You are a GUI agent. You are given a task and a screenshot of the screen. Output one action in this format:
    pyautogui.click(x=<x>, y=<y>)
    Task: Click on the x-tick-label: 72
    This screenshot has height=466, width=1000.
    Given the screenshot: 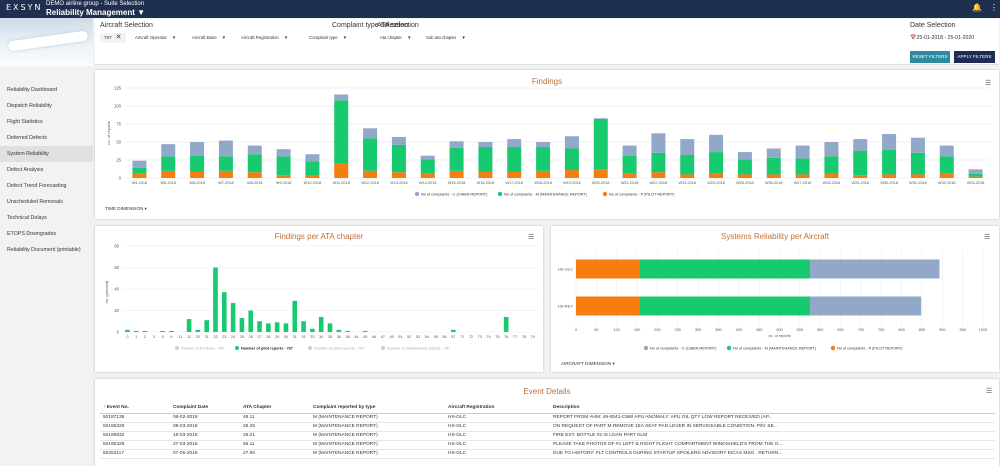 What is the action you would take?
    pyautogui.click(x=471, y=337)
    